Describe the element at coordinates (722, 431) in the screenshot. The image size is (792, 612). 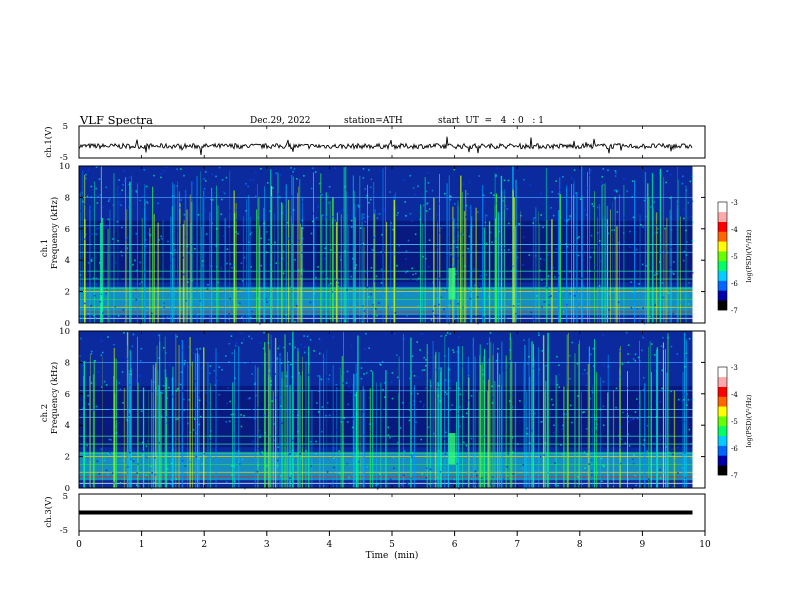
I see `colorbar-segment` at that location.